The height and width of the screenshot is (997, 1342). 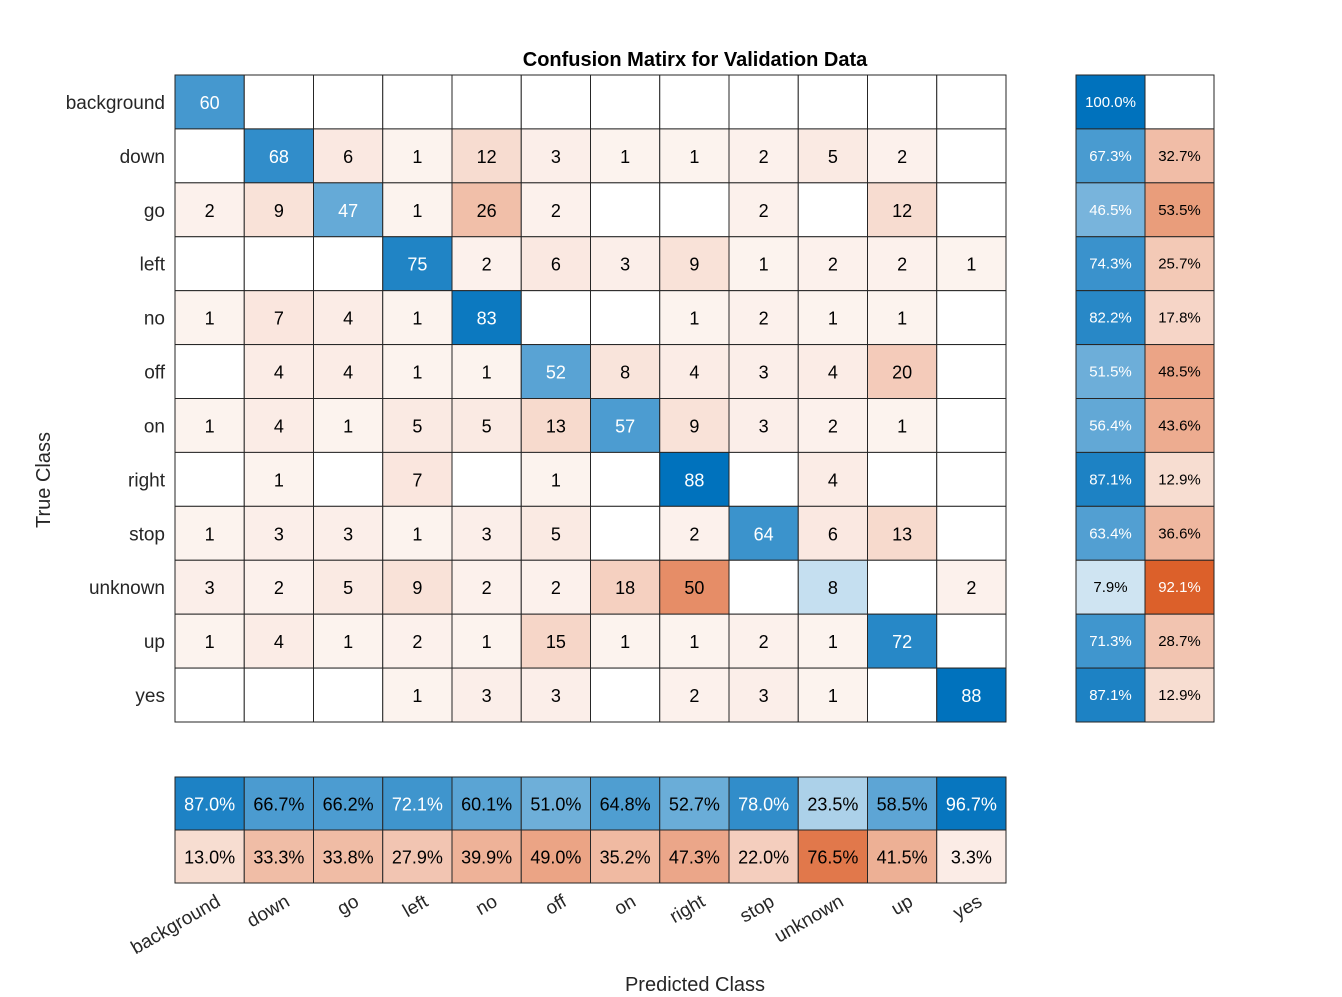 What do you see at coordinates (278, 156) in the screenshot?
I see `cell-down-down` at bounding box center [278, 156].